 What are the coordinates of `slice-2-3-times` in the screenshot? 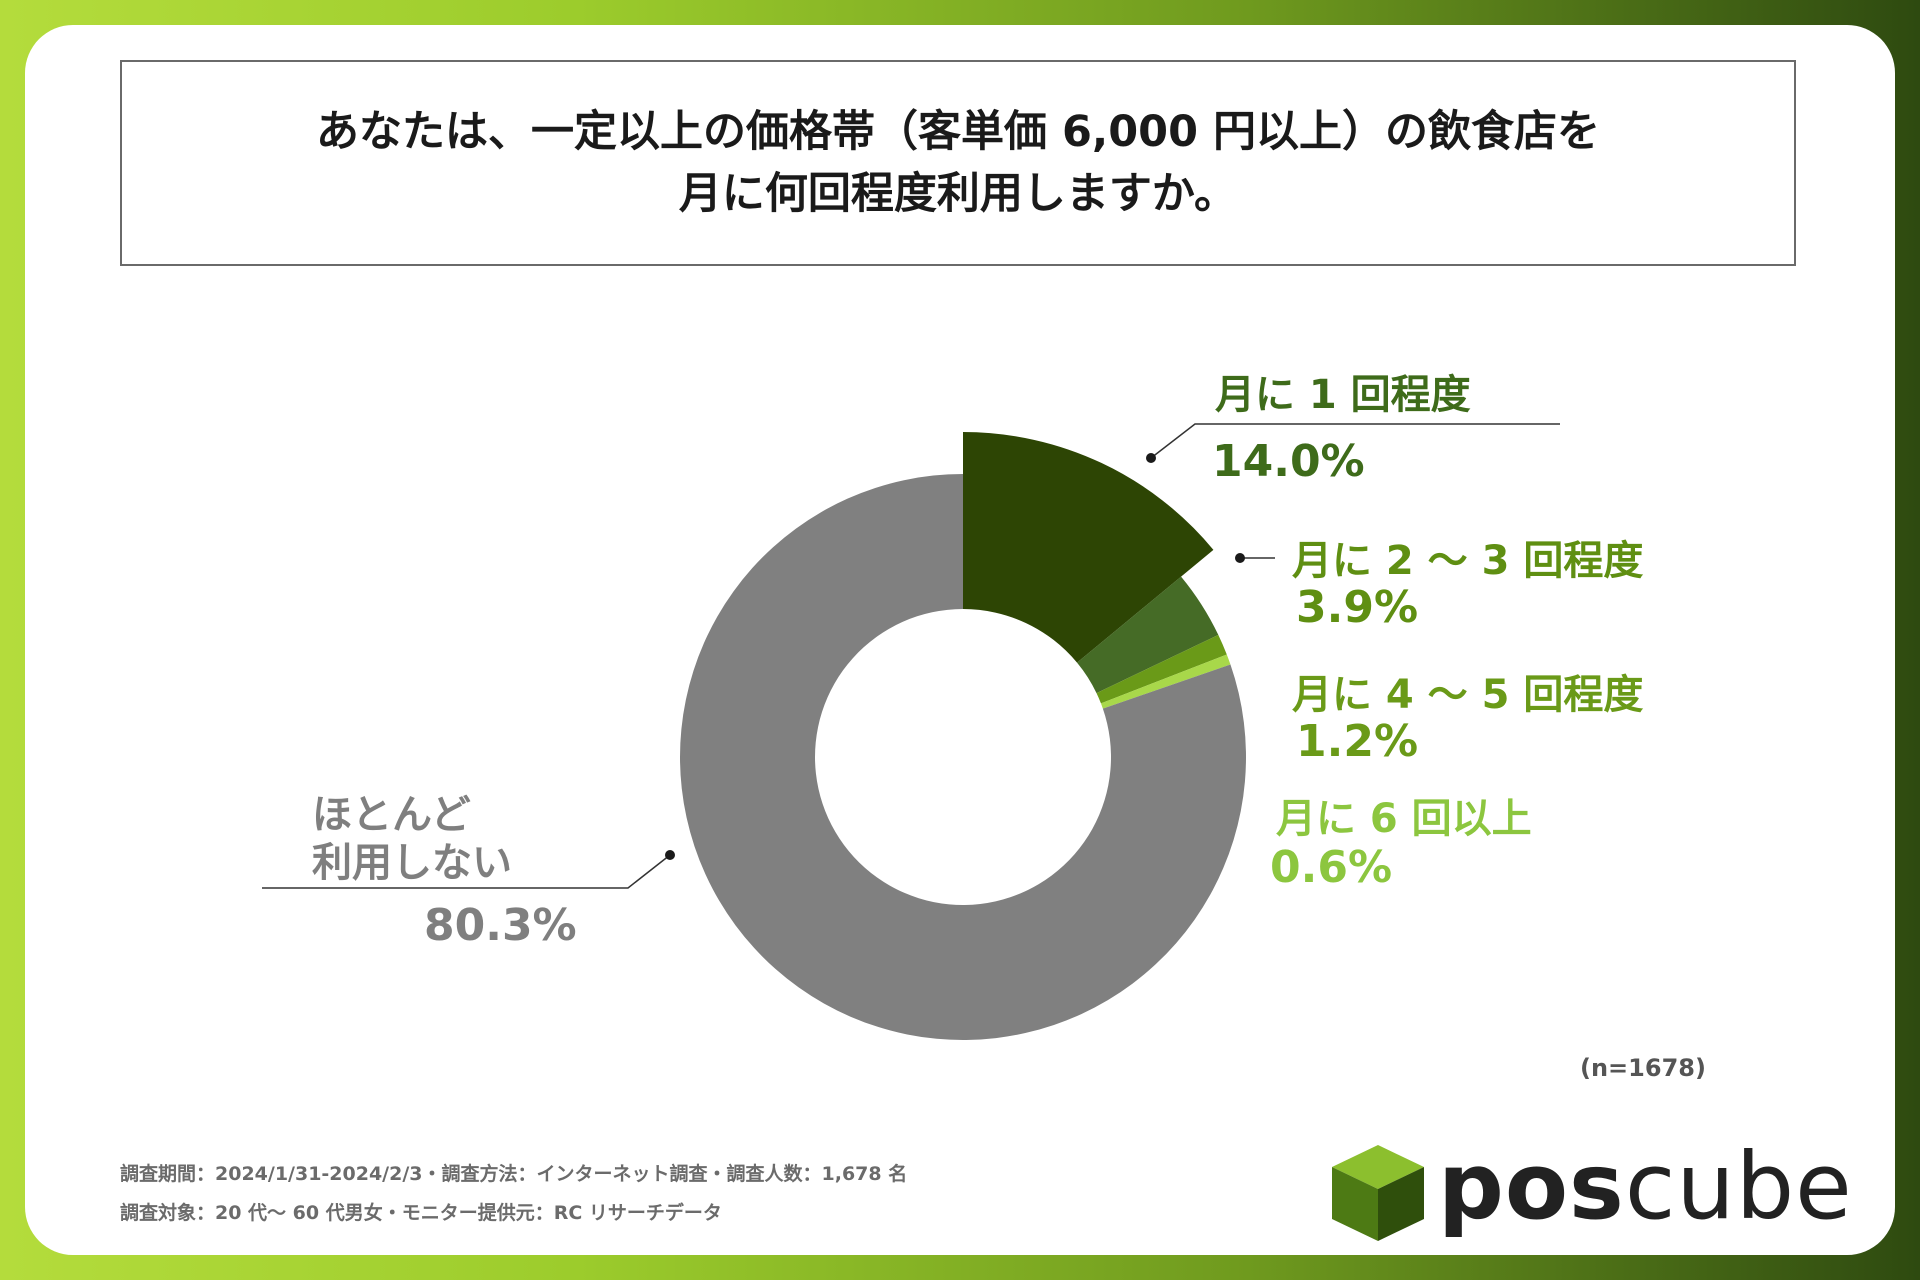 It's located at (1148, 635).